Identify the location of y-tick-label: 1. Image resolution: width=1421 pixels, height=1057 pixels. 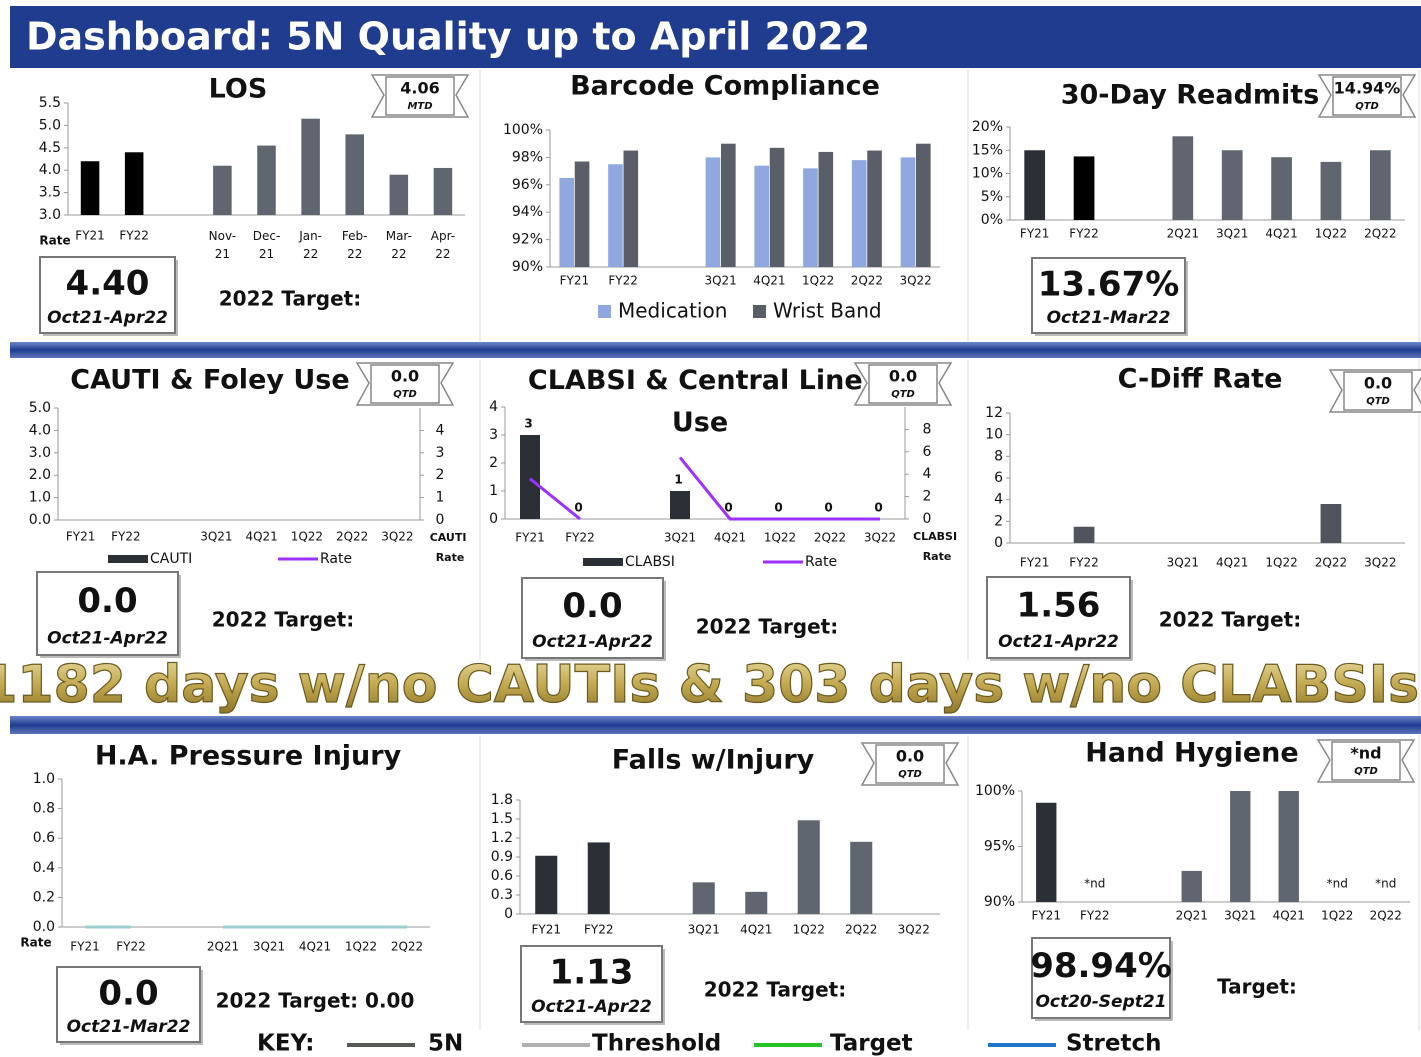
(493, 491).